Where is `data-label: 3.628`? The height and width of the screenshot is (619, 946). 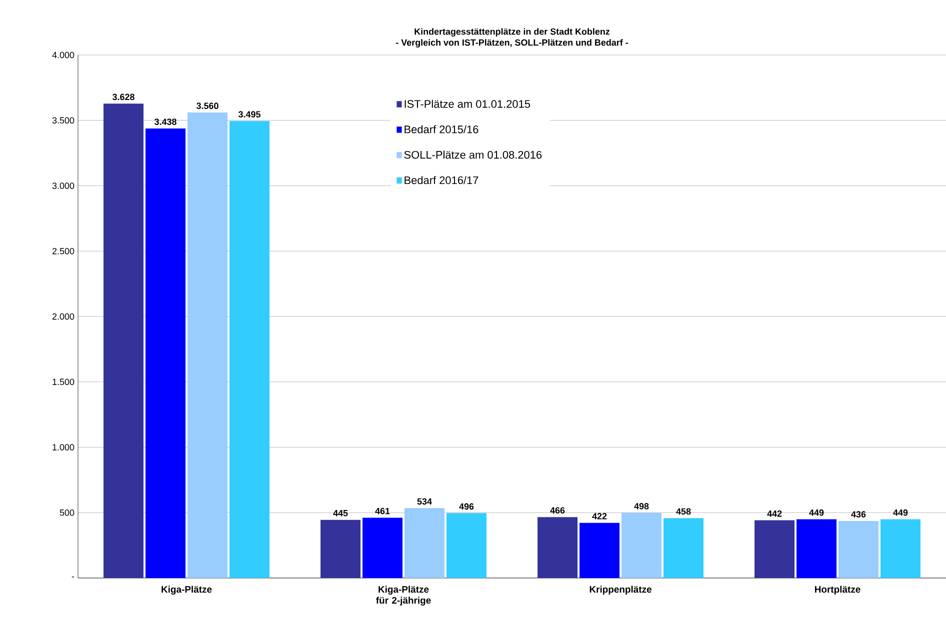 data-label: 3.628 is located at coordinates (123, 97).